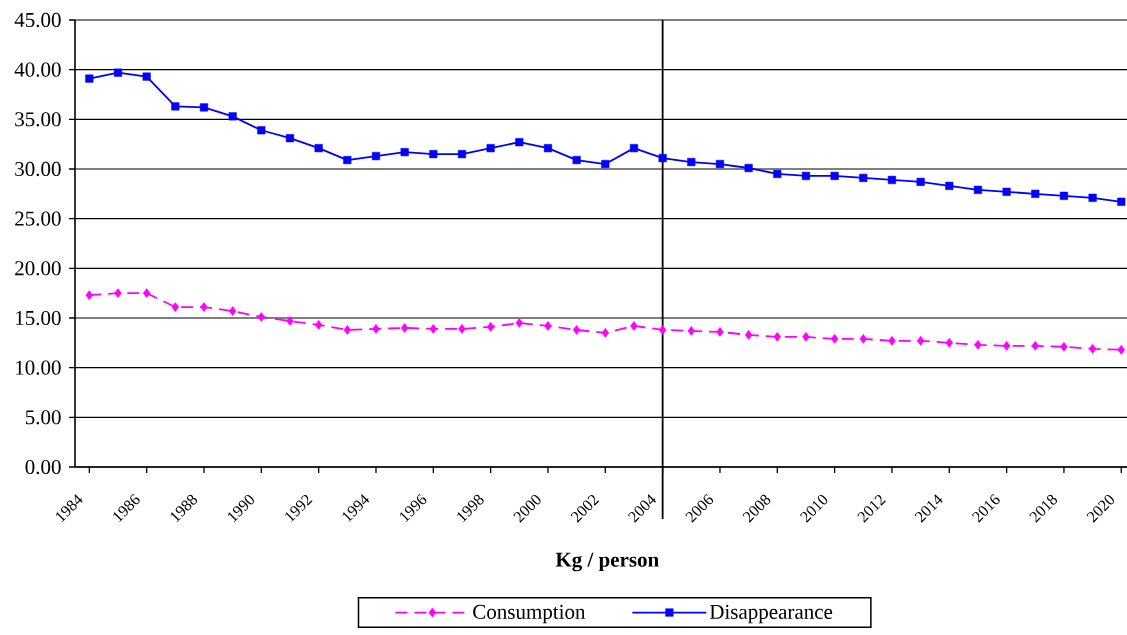 Image resolution: width=1127 pixels, height=635 pixels. I want to click on y-tick-label: 10.00, so click(38, 367).